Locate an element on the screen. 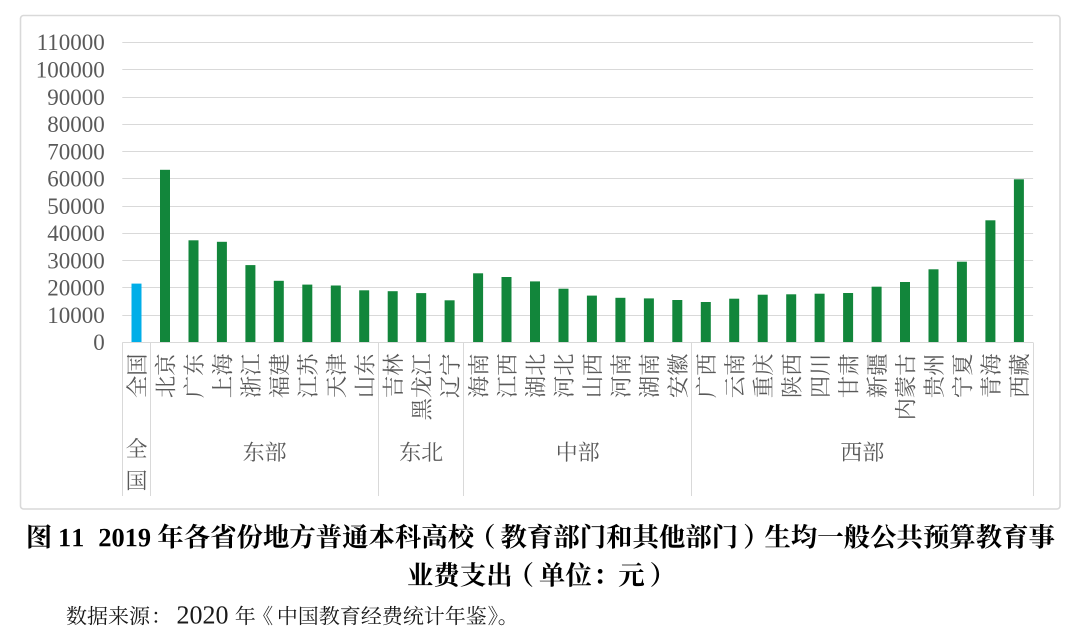 The image size is (1080, 641). svg-text: 0 is located at coordinates (99, 342).